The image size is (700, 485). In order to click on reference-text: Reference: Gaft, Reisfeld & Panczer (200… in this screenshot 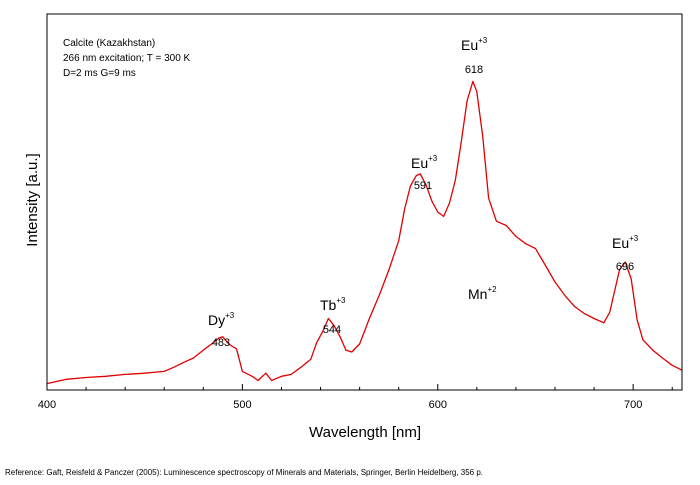, I will do `click(244, 472)`.